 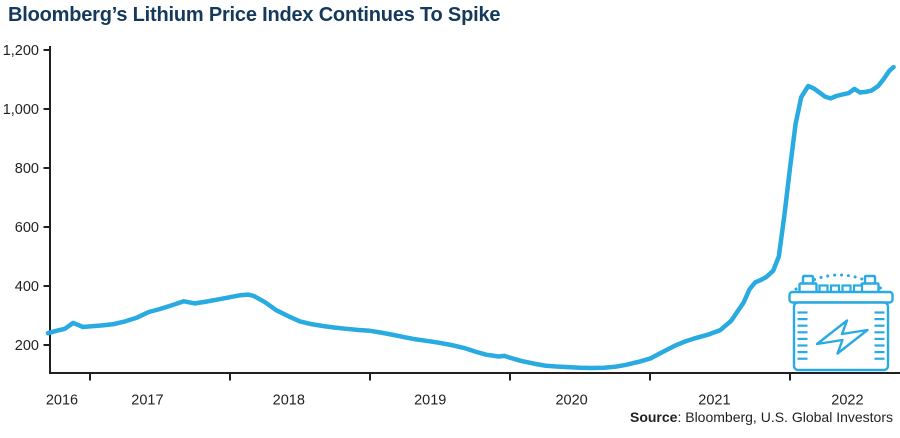 I want to click on y-tick-label: 600, so click(x=27, y=228).